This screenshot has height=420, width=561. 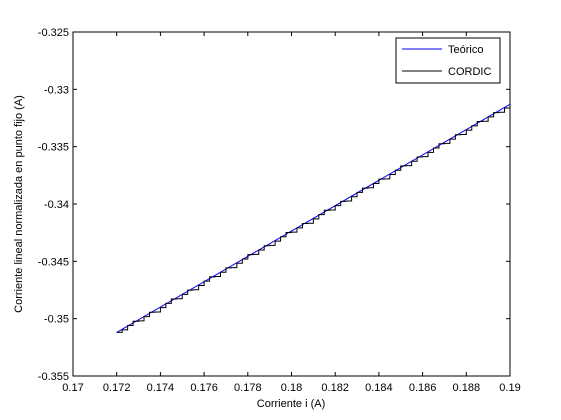 What do you see at coordinates (204, 388) in the screenshot?
I see `x-tick-label: 0.176` at bounding box center [204, 388].